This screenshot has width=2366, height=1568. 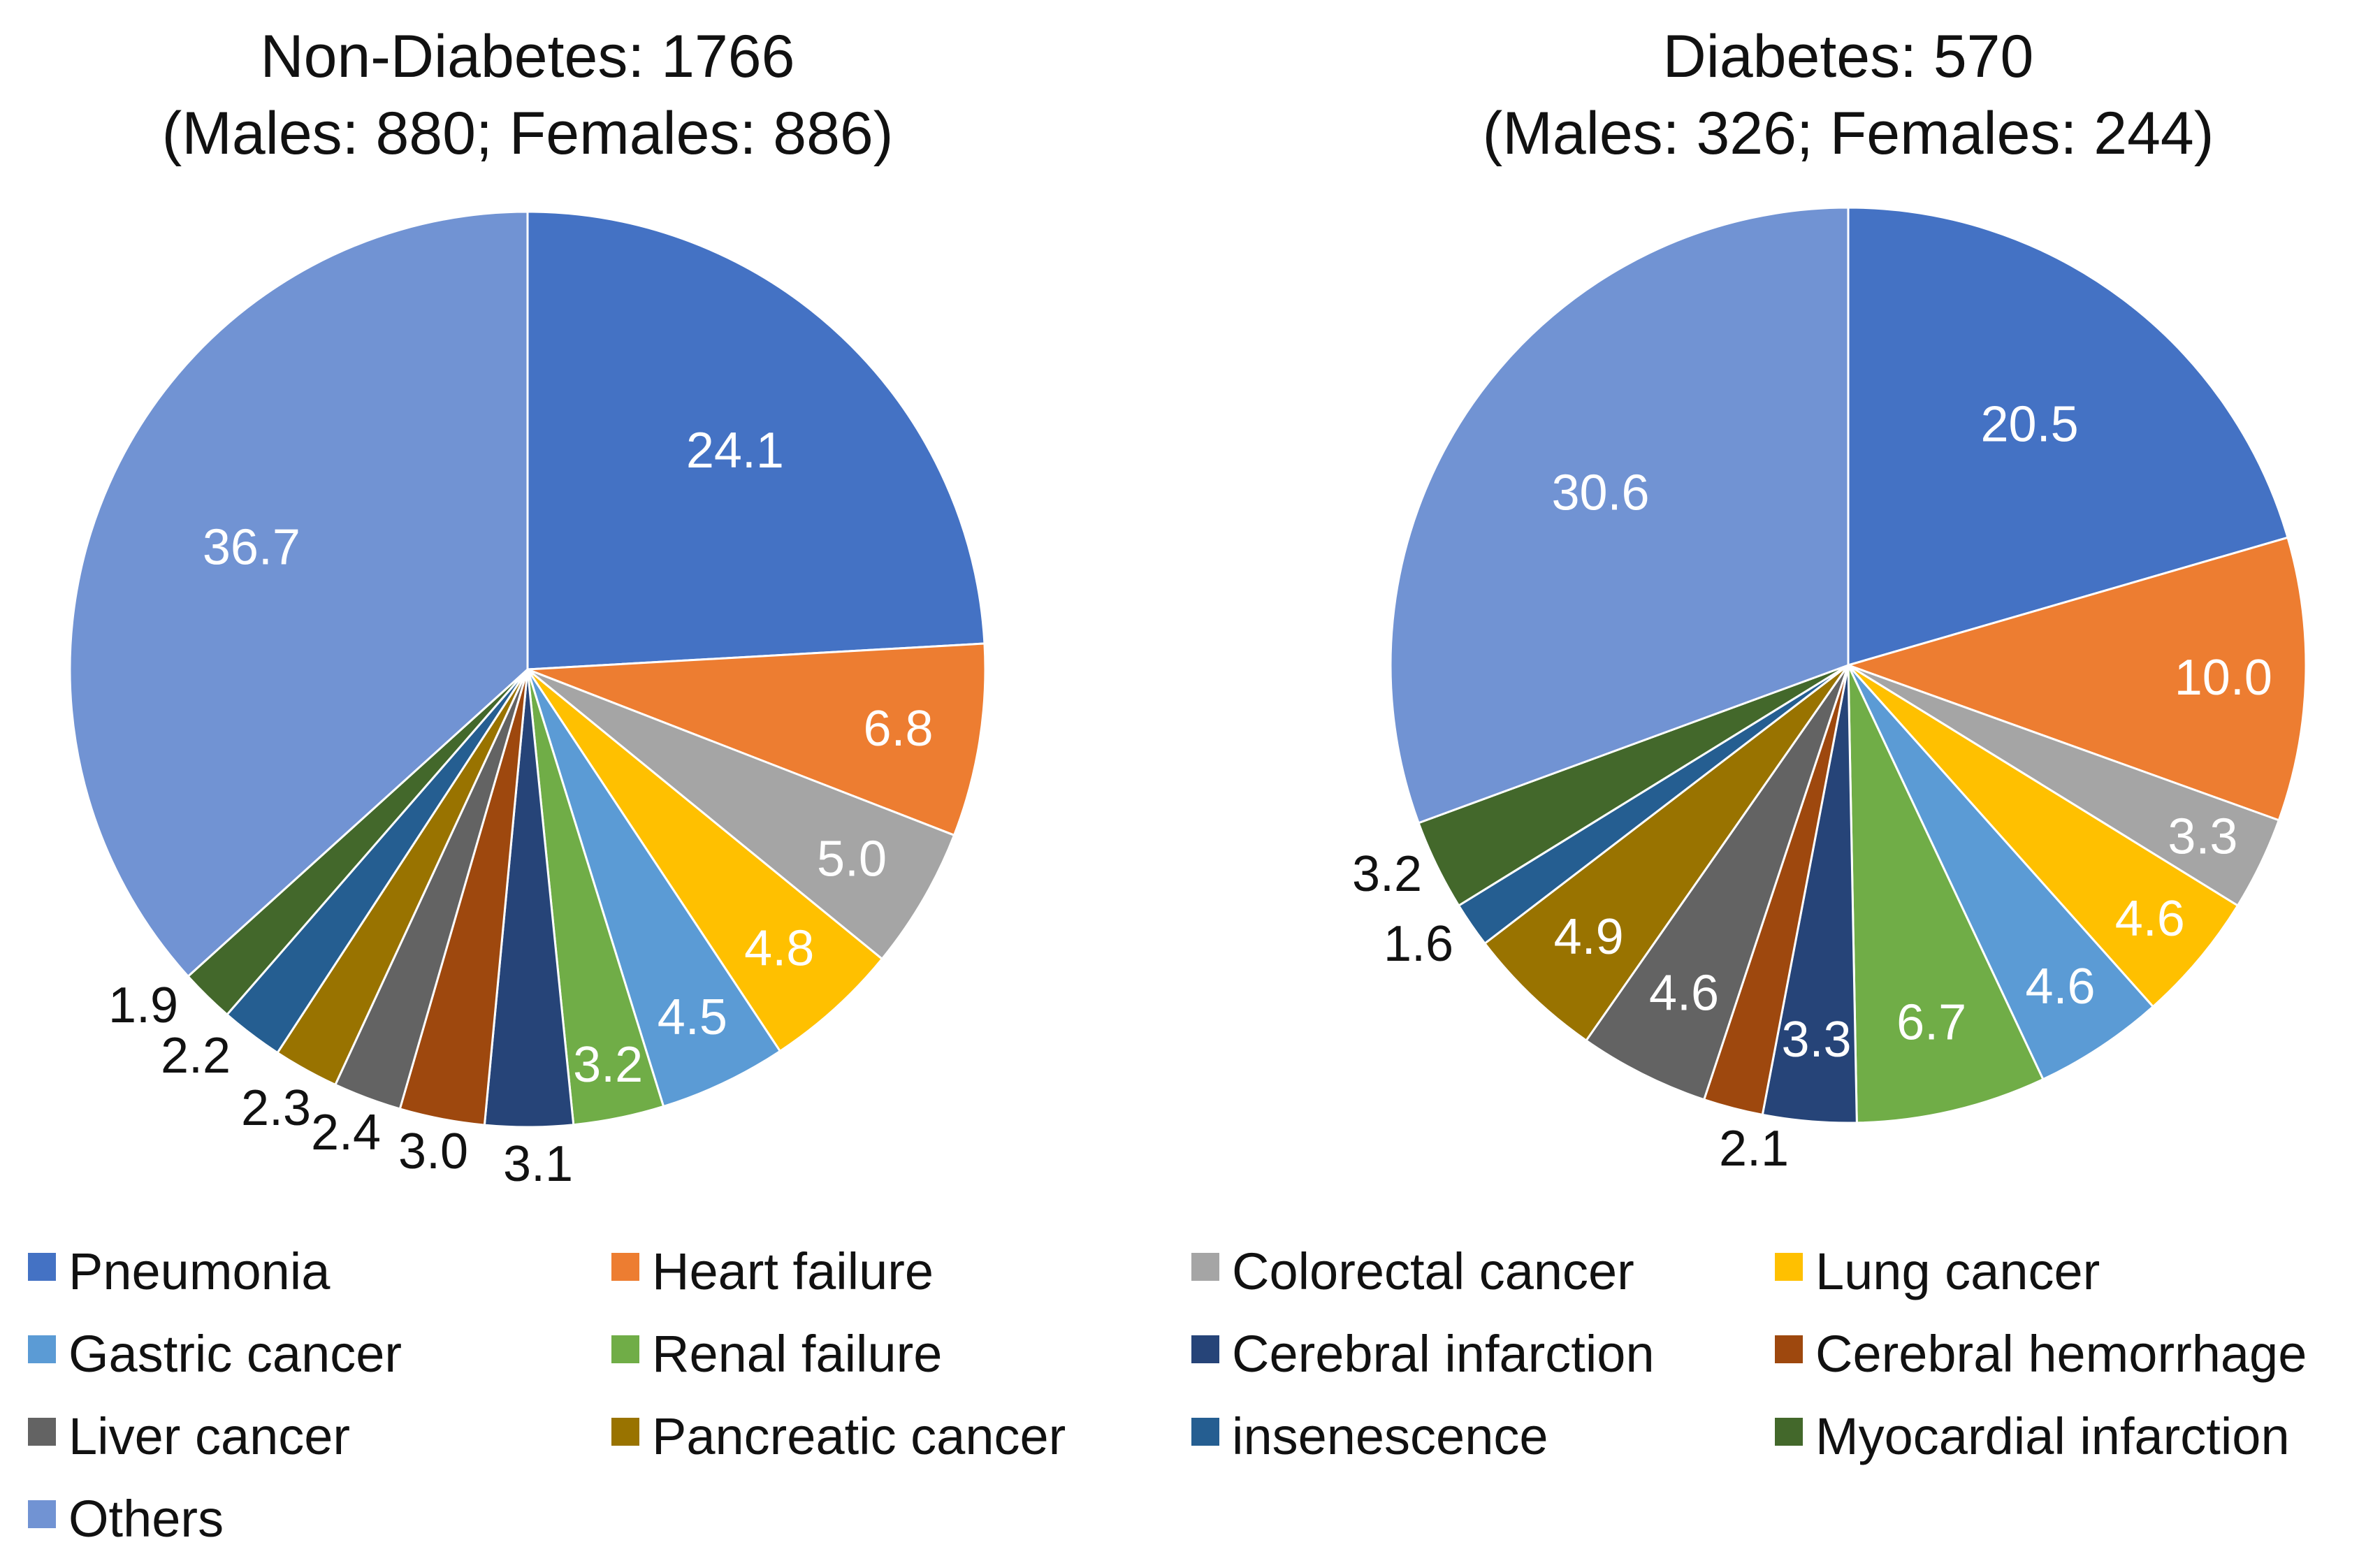 I want to click on legend-swatch-insenescence, so click(x=1205, y=1432).